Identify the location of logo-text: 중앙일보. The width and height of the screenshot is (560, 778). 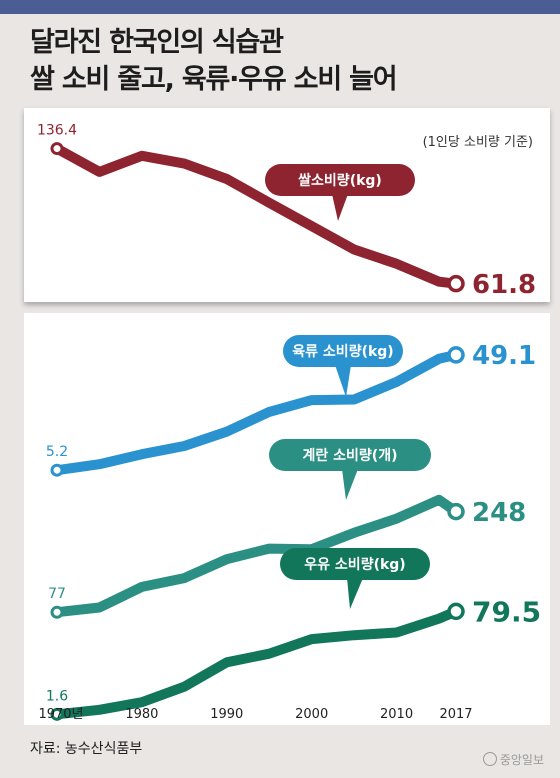
(521, 760).